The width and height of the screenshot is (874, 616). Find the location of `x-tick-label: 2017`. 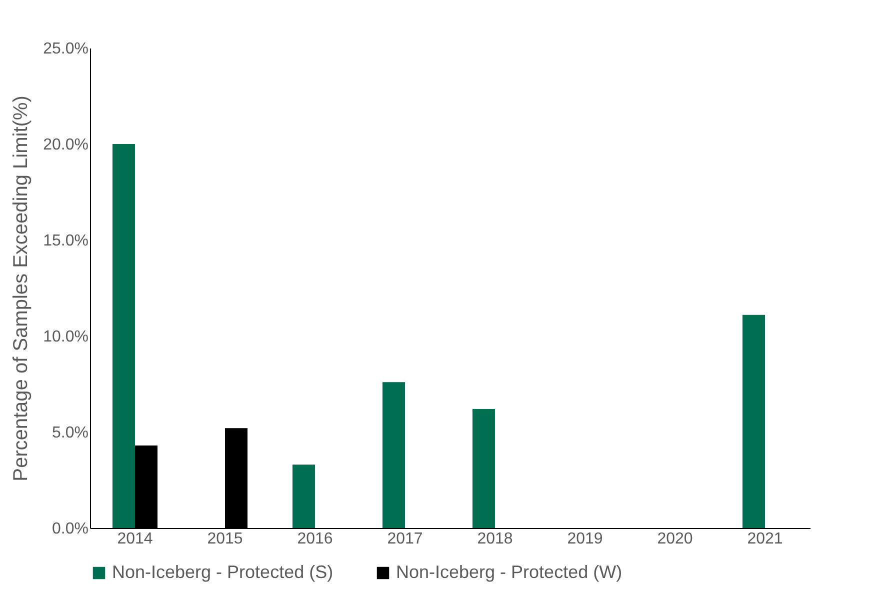

x-tick-label: 2017 is located at coordinates (405, 539).